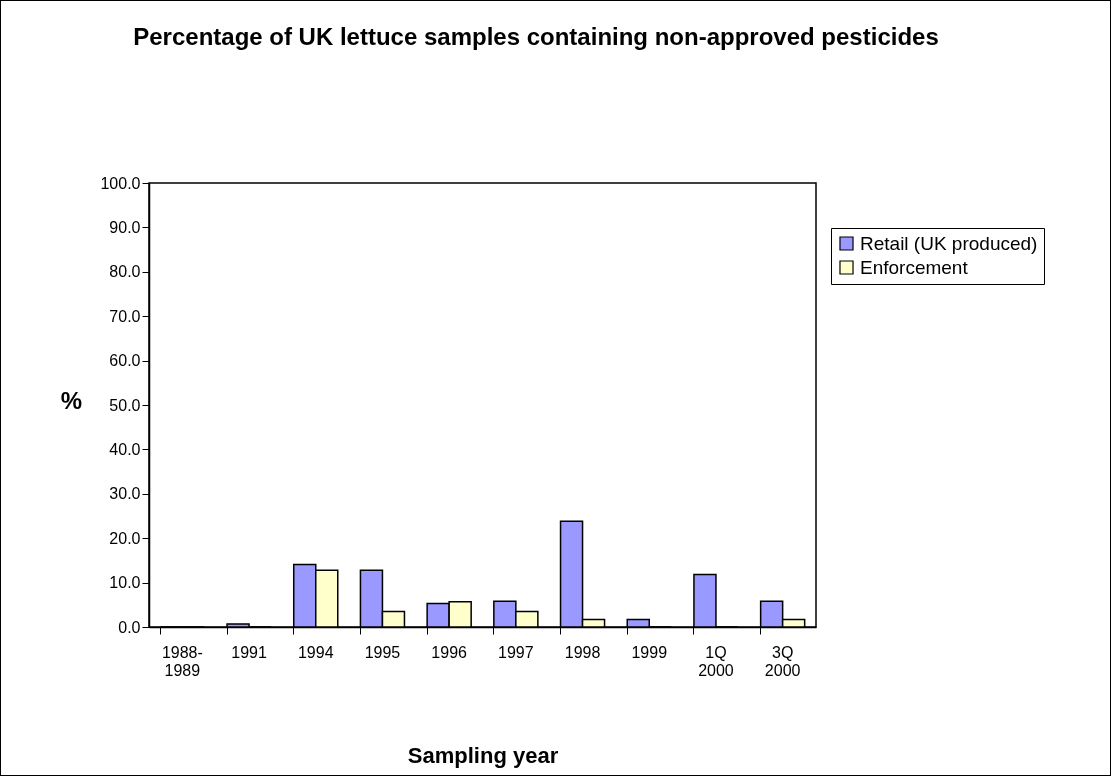  Describe the element at coordinates (125, 316) in the screenshot. I see `y-tick-label: 70.0` at that location.